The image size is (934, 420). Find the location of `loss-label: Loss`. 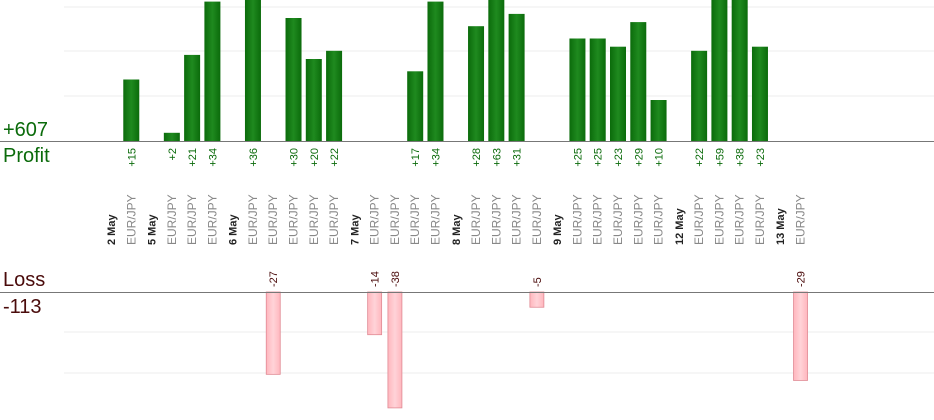

loss-label: Loss is located at coordinates (24, 280).